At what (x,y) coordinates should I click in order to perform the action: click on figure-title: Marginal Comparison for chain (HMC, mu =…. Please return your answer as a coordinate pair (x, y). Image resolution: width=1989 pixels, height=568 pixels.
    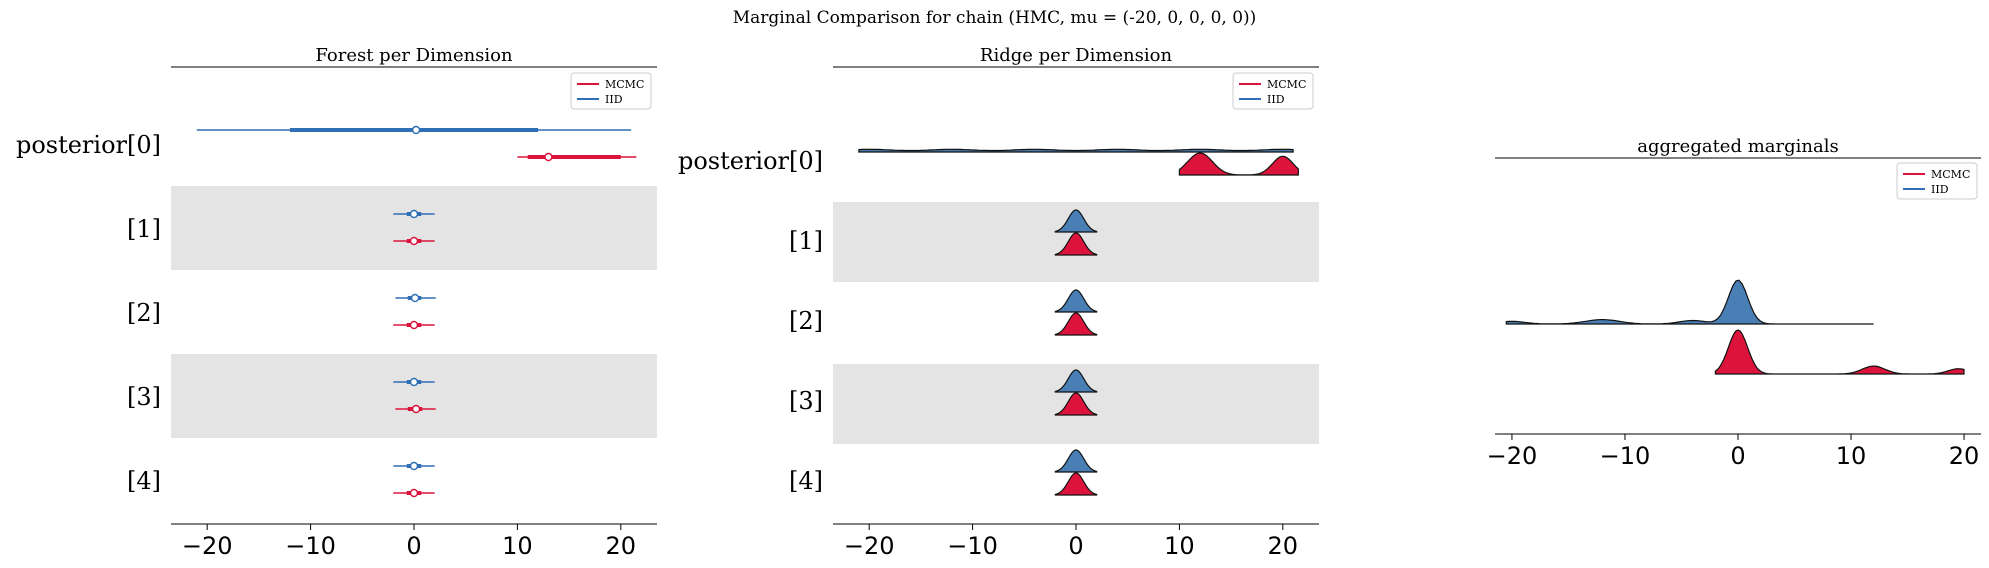
    Looking at the image, I should click on (994, 18).